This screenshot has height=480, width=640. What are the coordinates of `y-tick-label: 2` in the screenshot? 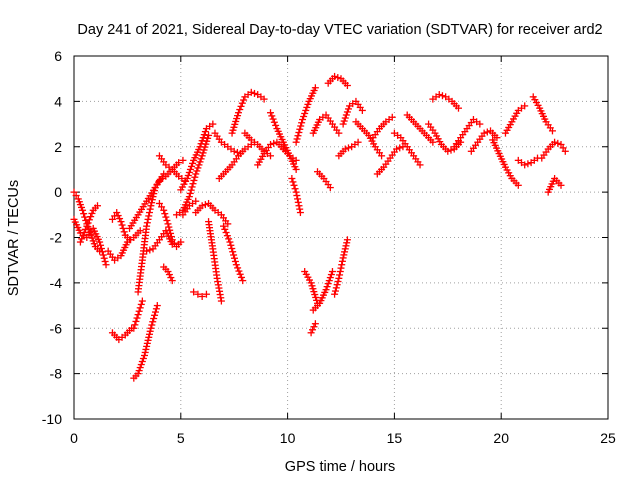 It's located at (58, 147).